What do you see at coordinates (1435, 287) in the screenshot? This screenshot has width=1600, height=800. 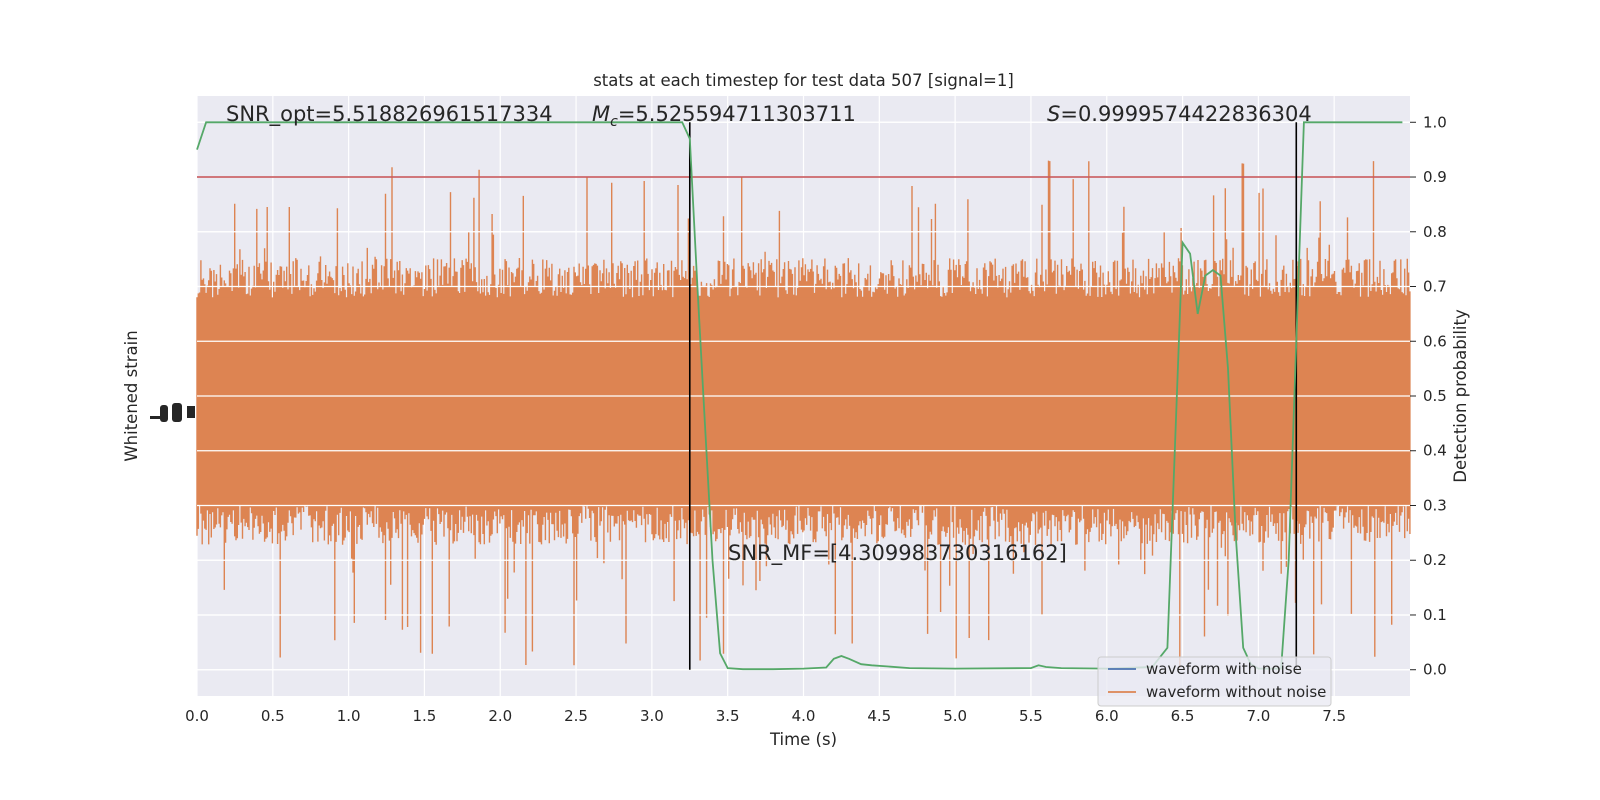 I see `y-tick-label: 0.7` at bounding box center [1435, 287].